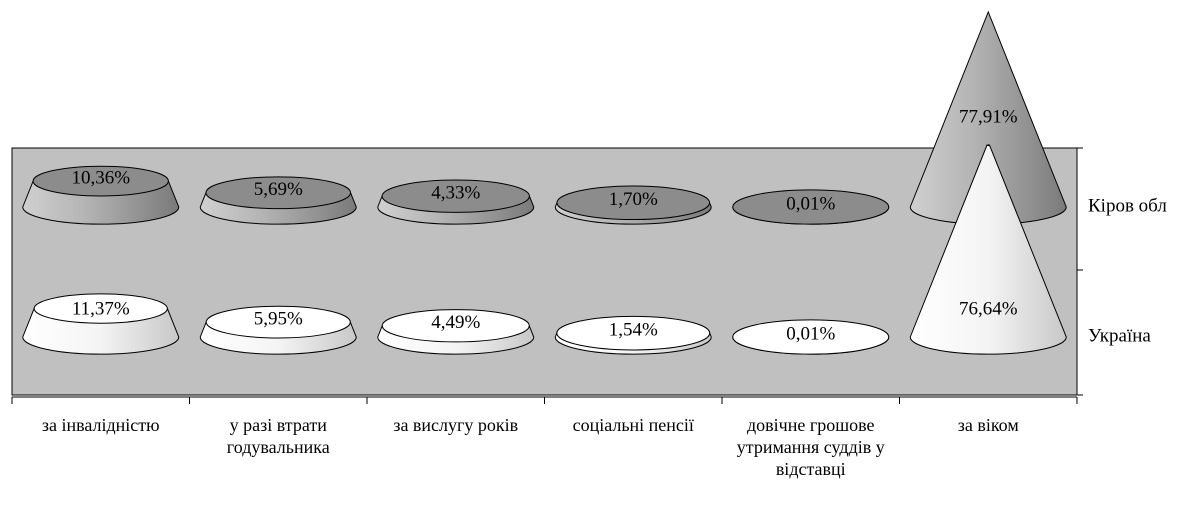 This screenshot has height=528, width=1193. What do you see at coordinates (455, 322) in the screenshot?
I see `value-label: 4,49%` at bounding box center [455, 322].